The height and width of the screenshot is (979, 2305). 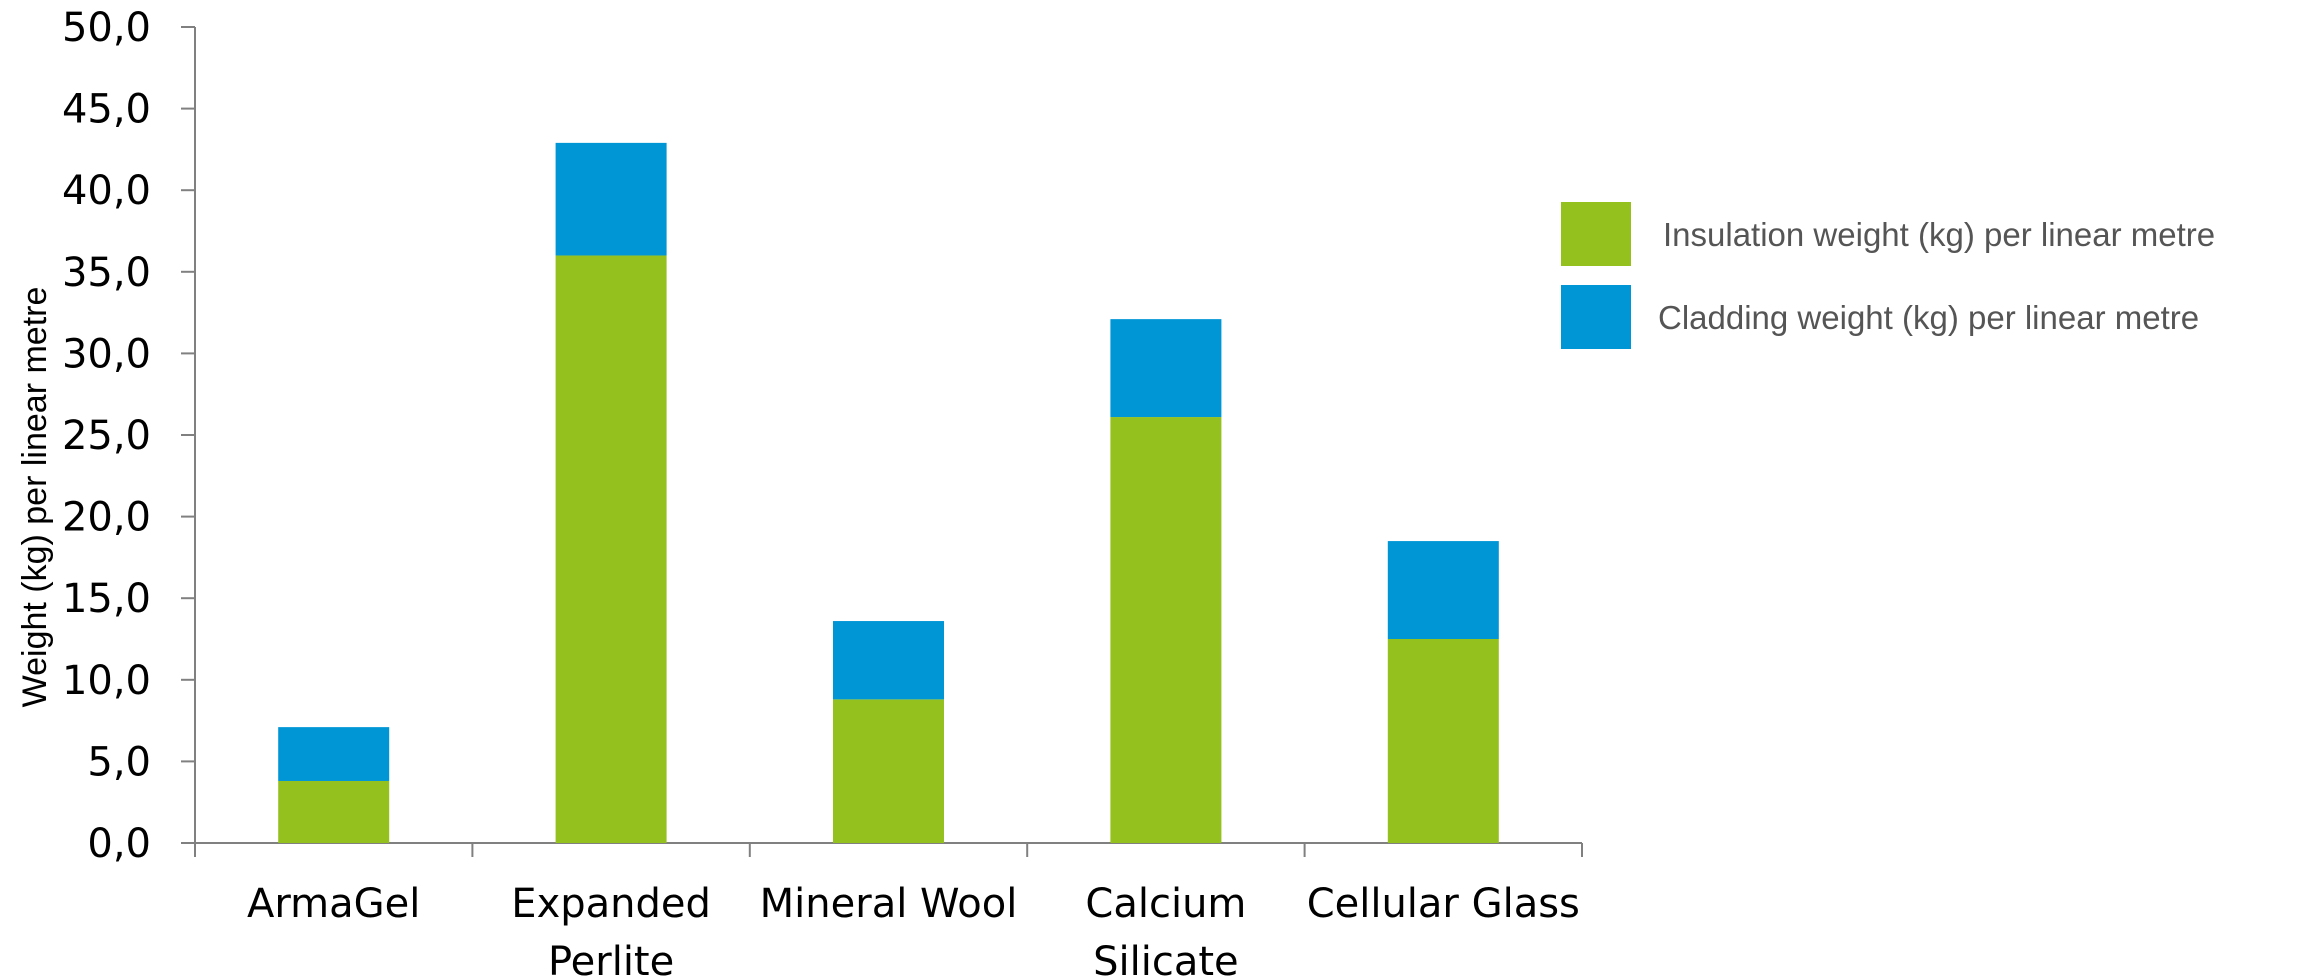 I want to click on x-category-label: Cellular Glass, so click(x=1443, y=904).